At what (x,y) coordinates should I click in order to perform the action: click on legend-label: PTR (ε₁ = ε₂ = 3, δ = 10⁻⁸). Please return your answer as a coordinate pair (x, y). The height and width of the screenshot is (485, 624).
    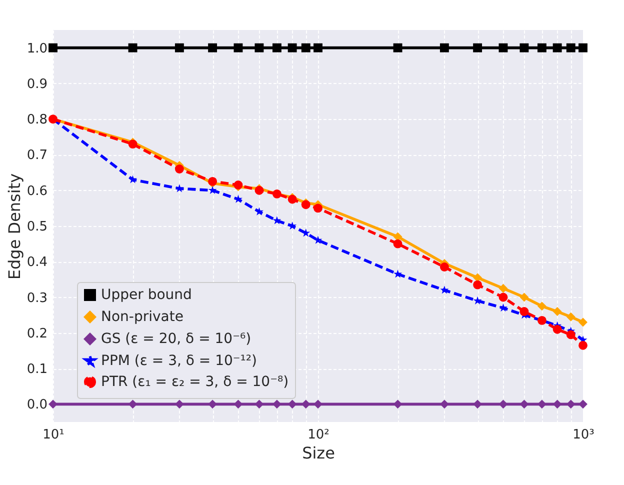
    Looking at the image, I should click on (195, 382).